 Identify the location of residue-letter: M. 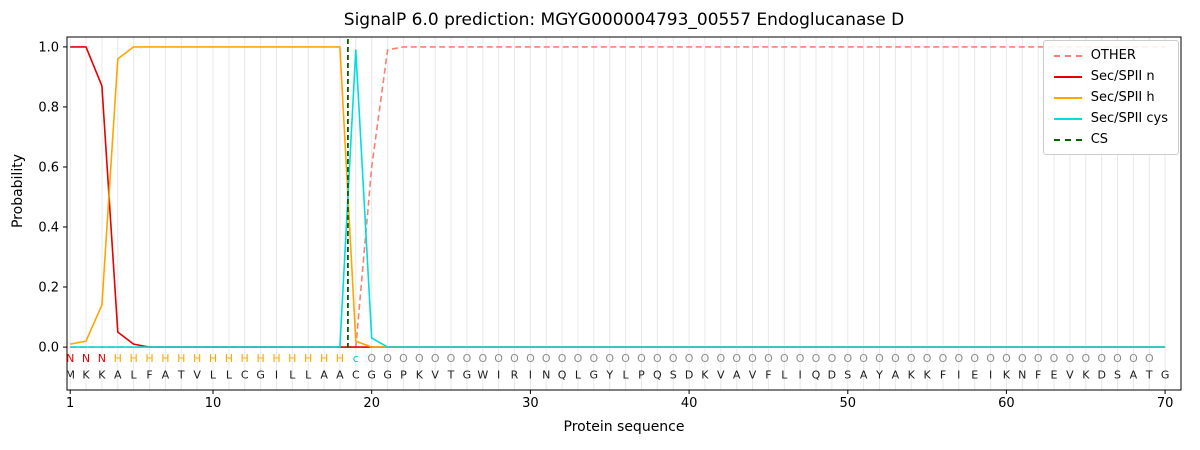
(70, 375).